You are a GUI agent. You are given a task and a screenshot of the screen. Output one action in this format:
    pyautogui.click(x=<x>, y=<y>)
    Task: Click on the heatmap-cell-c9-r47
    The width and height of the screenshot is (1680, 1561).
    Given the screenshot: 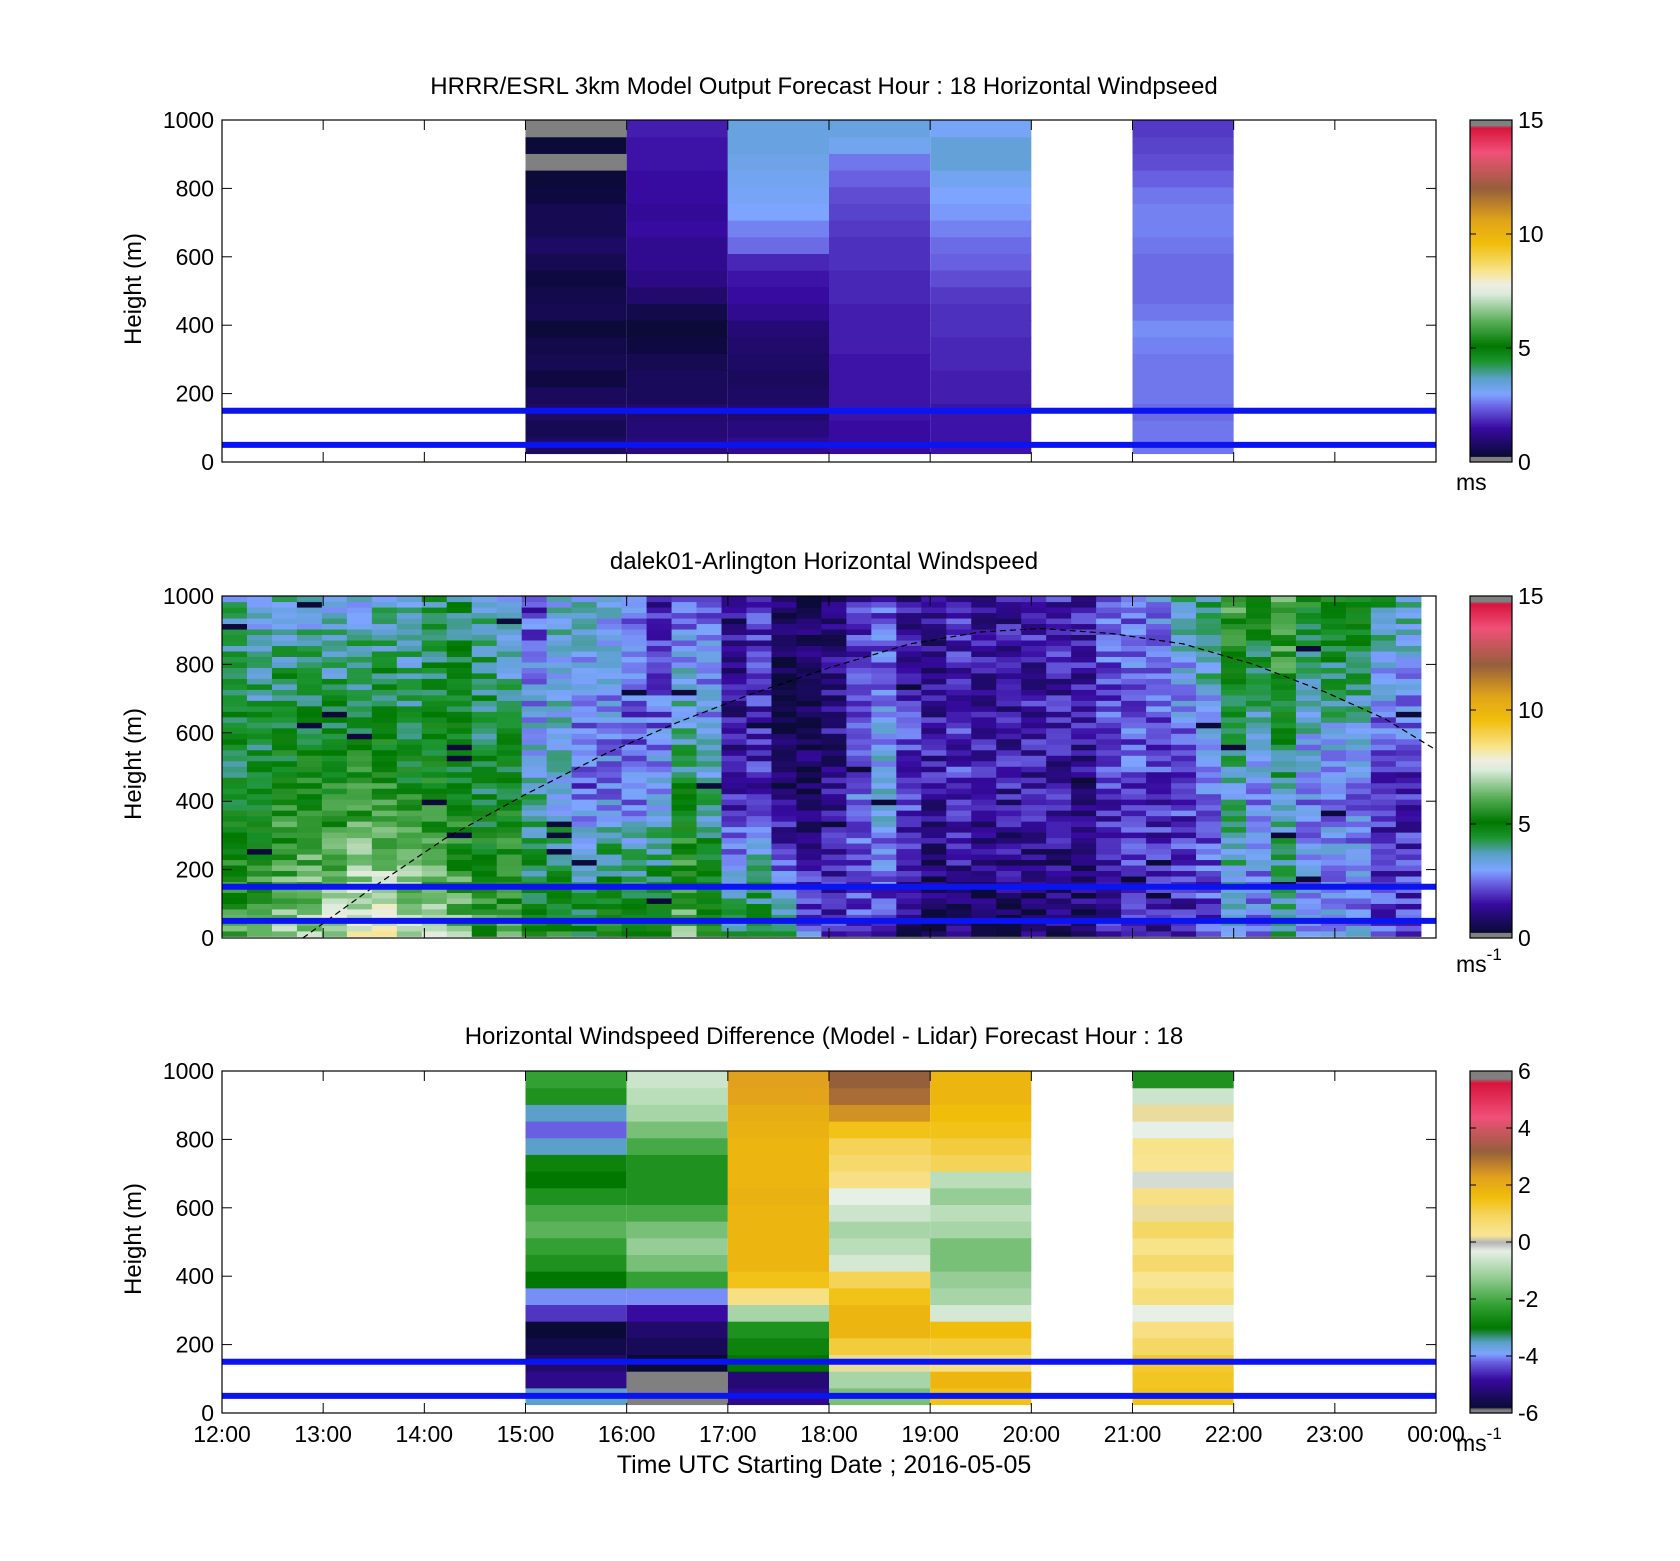 What is the action you would take?
    pyautogui.click(x=459, y=675)
    